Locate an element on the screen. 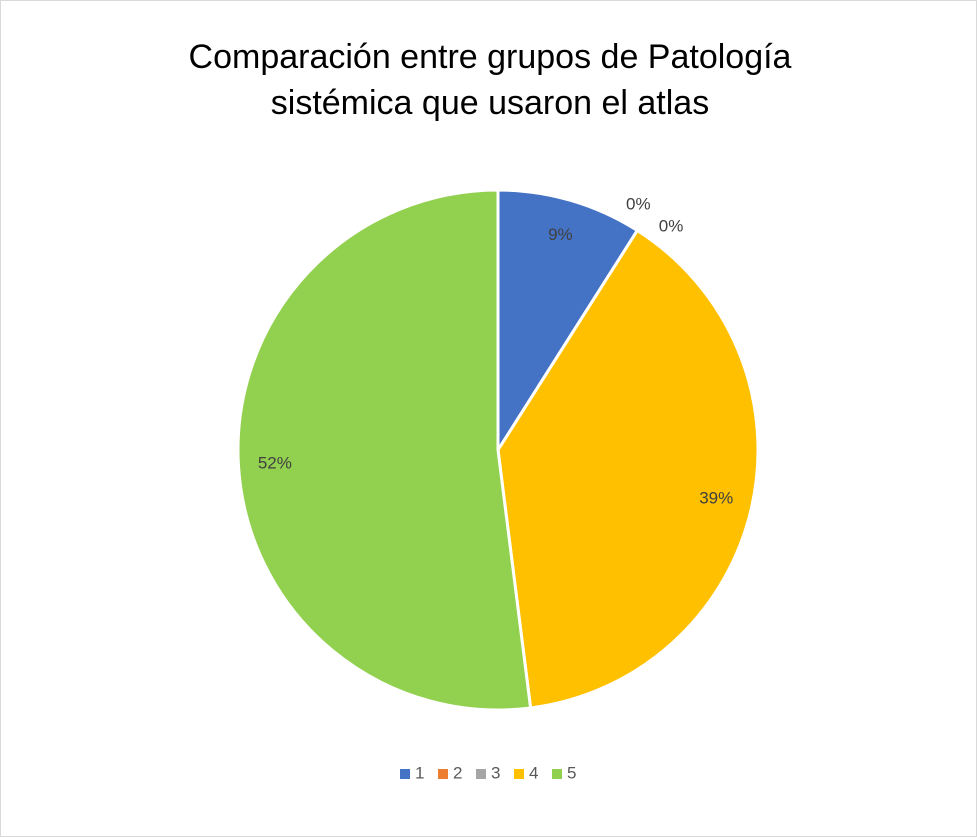  data-label: 9% is located at coordinates (560, 234).